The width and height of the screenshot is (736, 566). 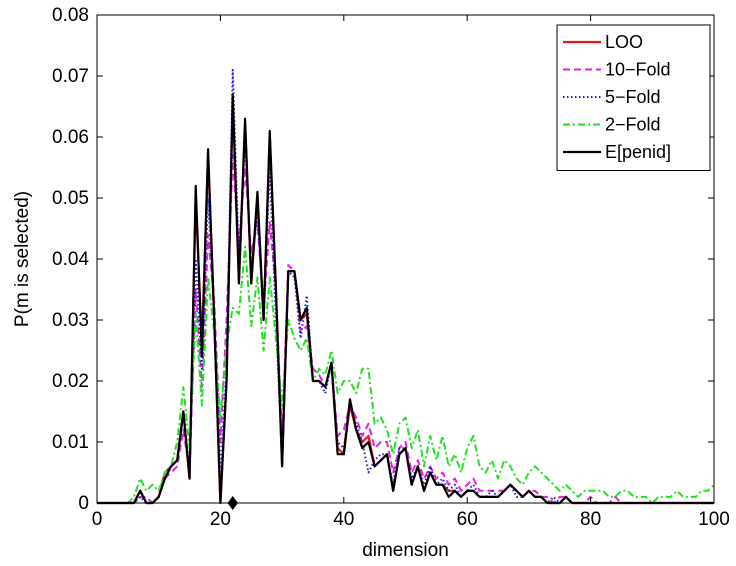 I want to click on y-tick-label: 0.01, so click(x=70, y=442).